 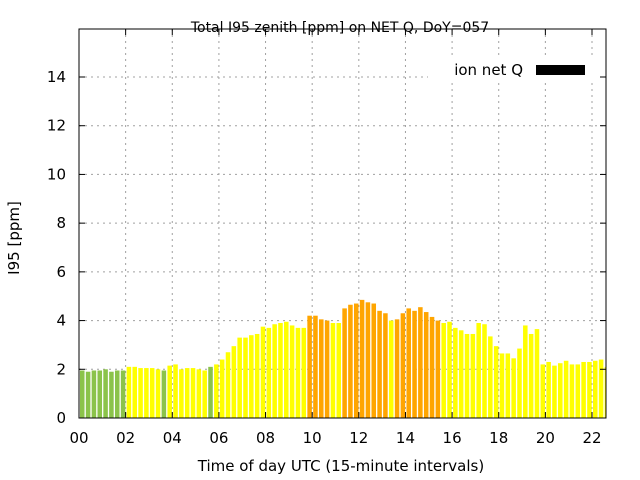 I want to click on x-tick-label: 16, so click(x=452, y=438).